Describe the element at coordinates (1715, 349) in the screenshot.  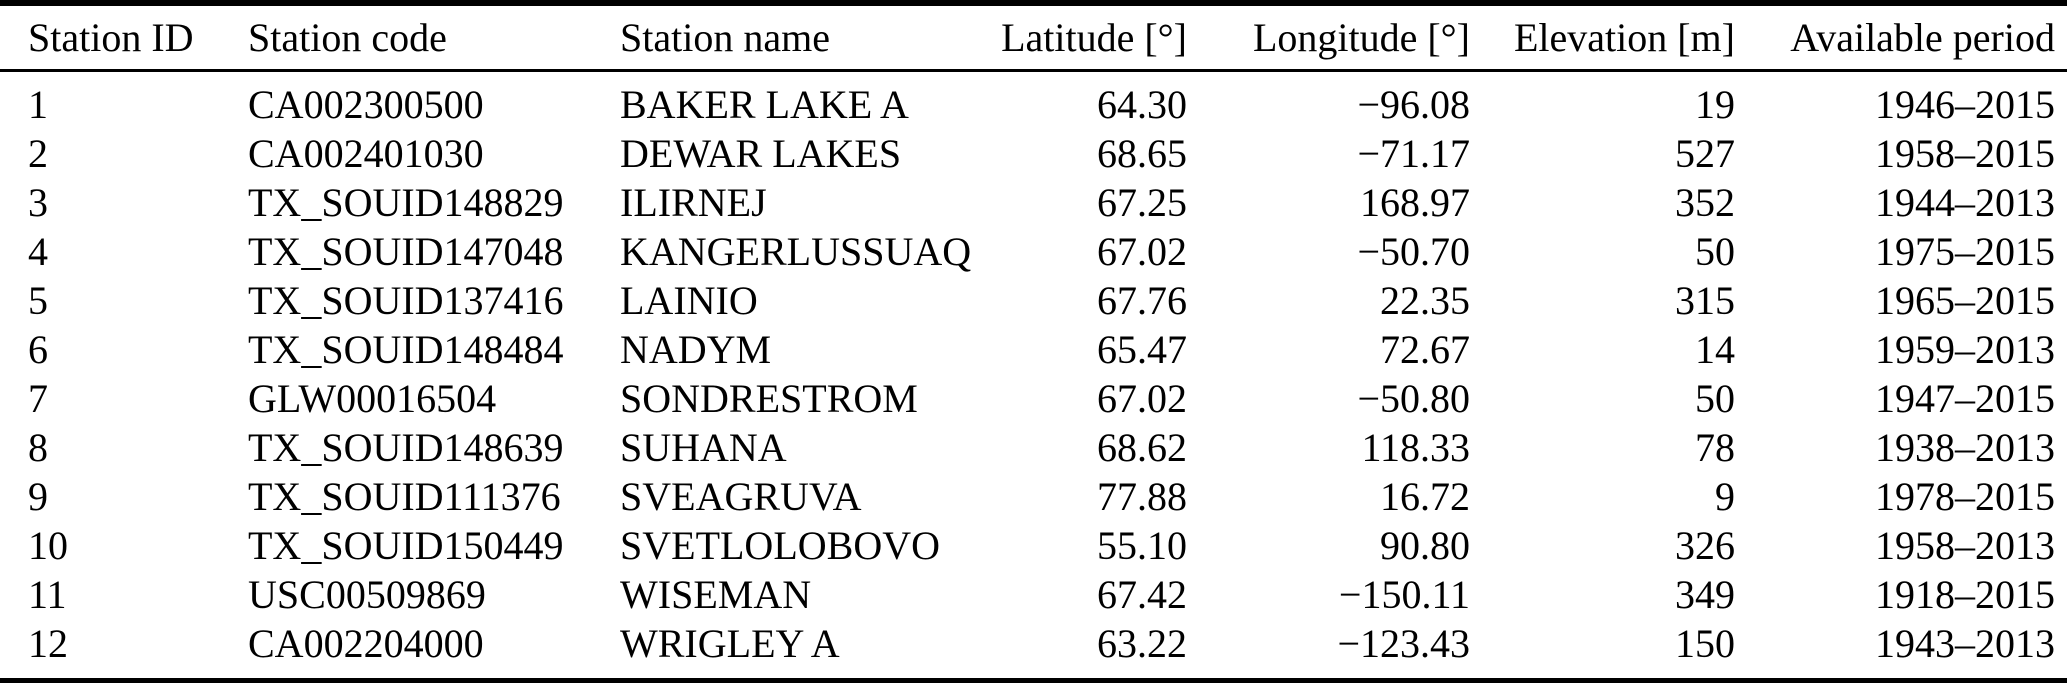
I see `cell-elevation: 14` at that location.